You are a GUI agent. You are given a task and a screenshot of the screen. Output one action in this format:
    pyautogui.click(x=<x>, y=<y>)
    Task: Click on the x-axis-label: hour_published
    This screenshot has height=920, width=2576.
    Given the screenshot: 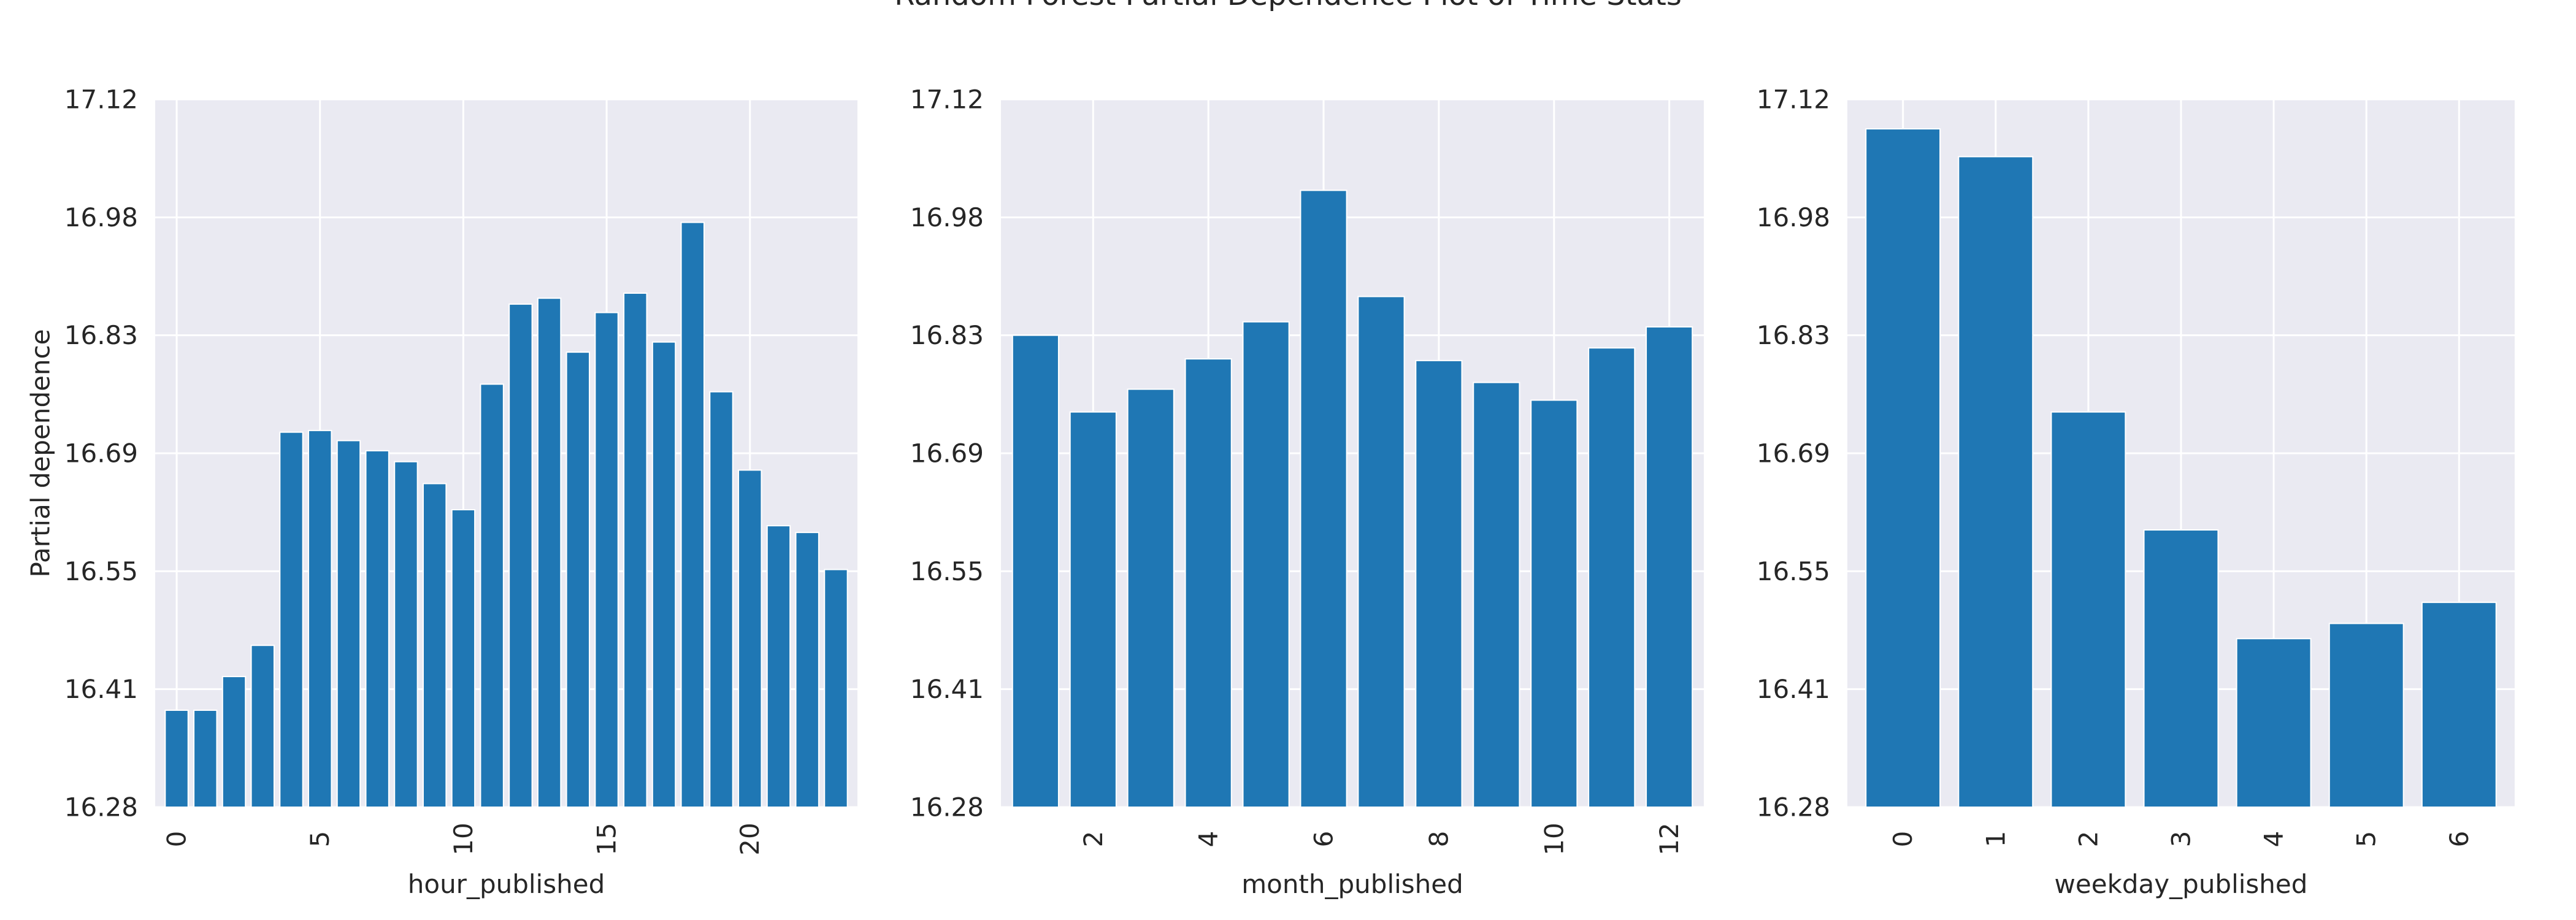 What is the action you would take?
    pyautogui.click(x=506, y=884)
    